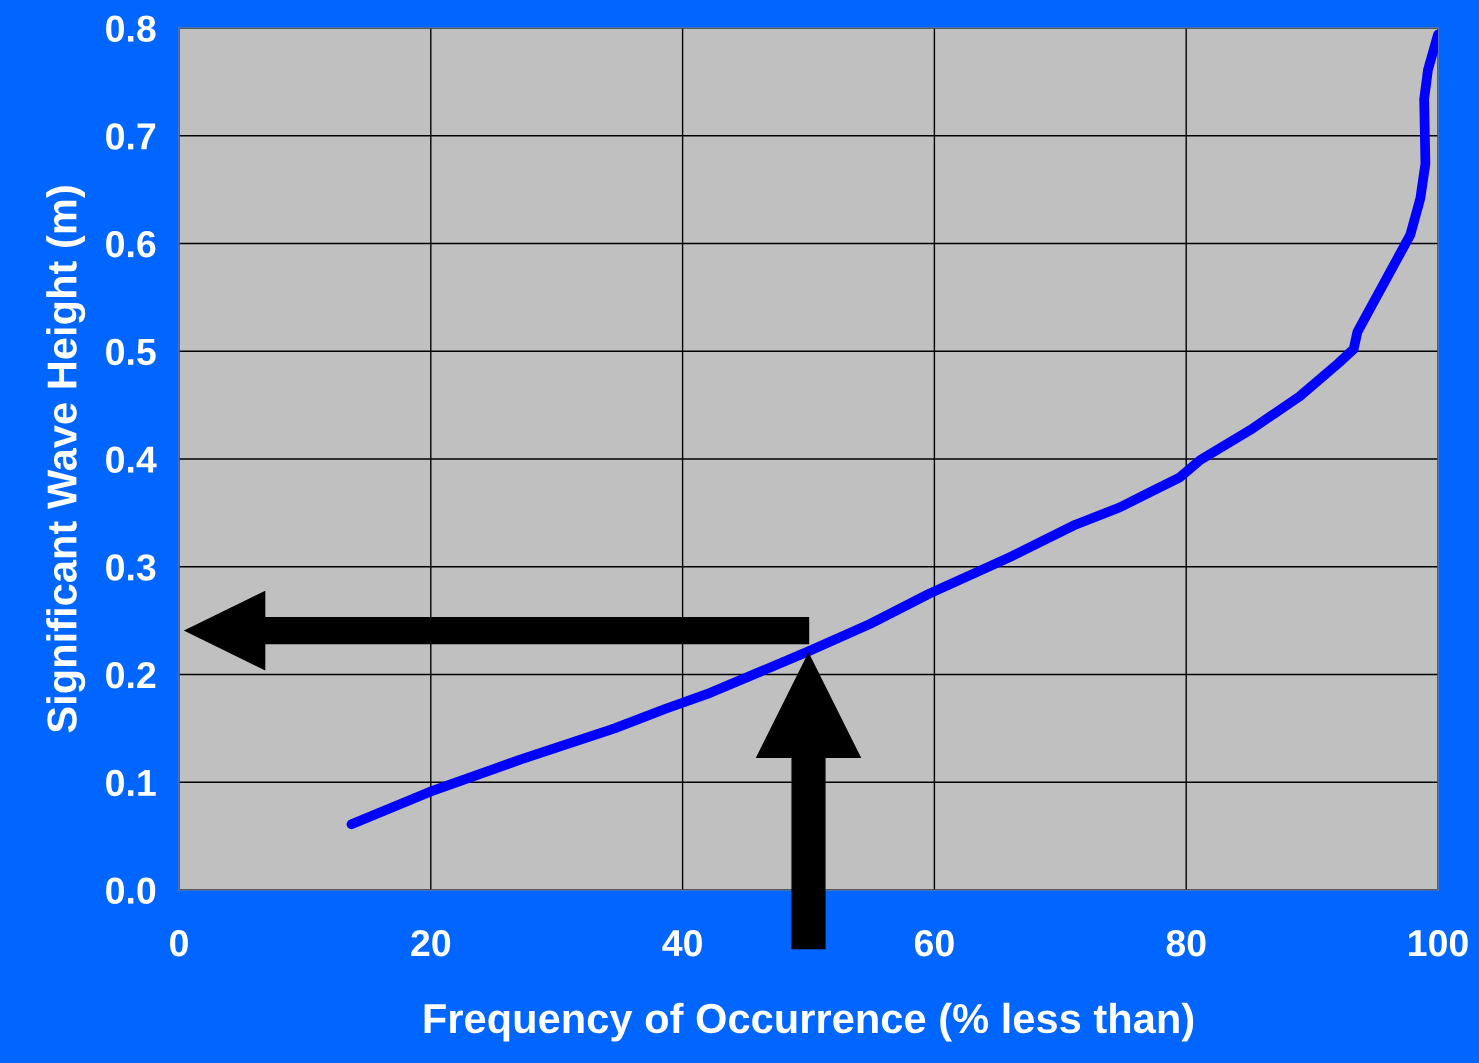  What do you see at coordinates (934, 943) in the screenshot?
I see `x-tick-label: 60` at bounding box center [934, 943].